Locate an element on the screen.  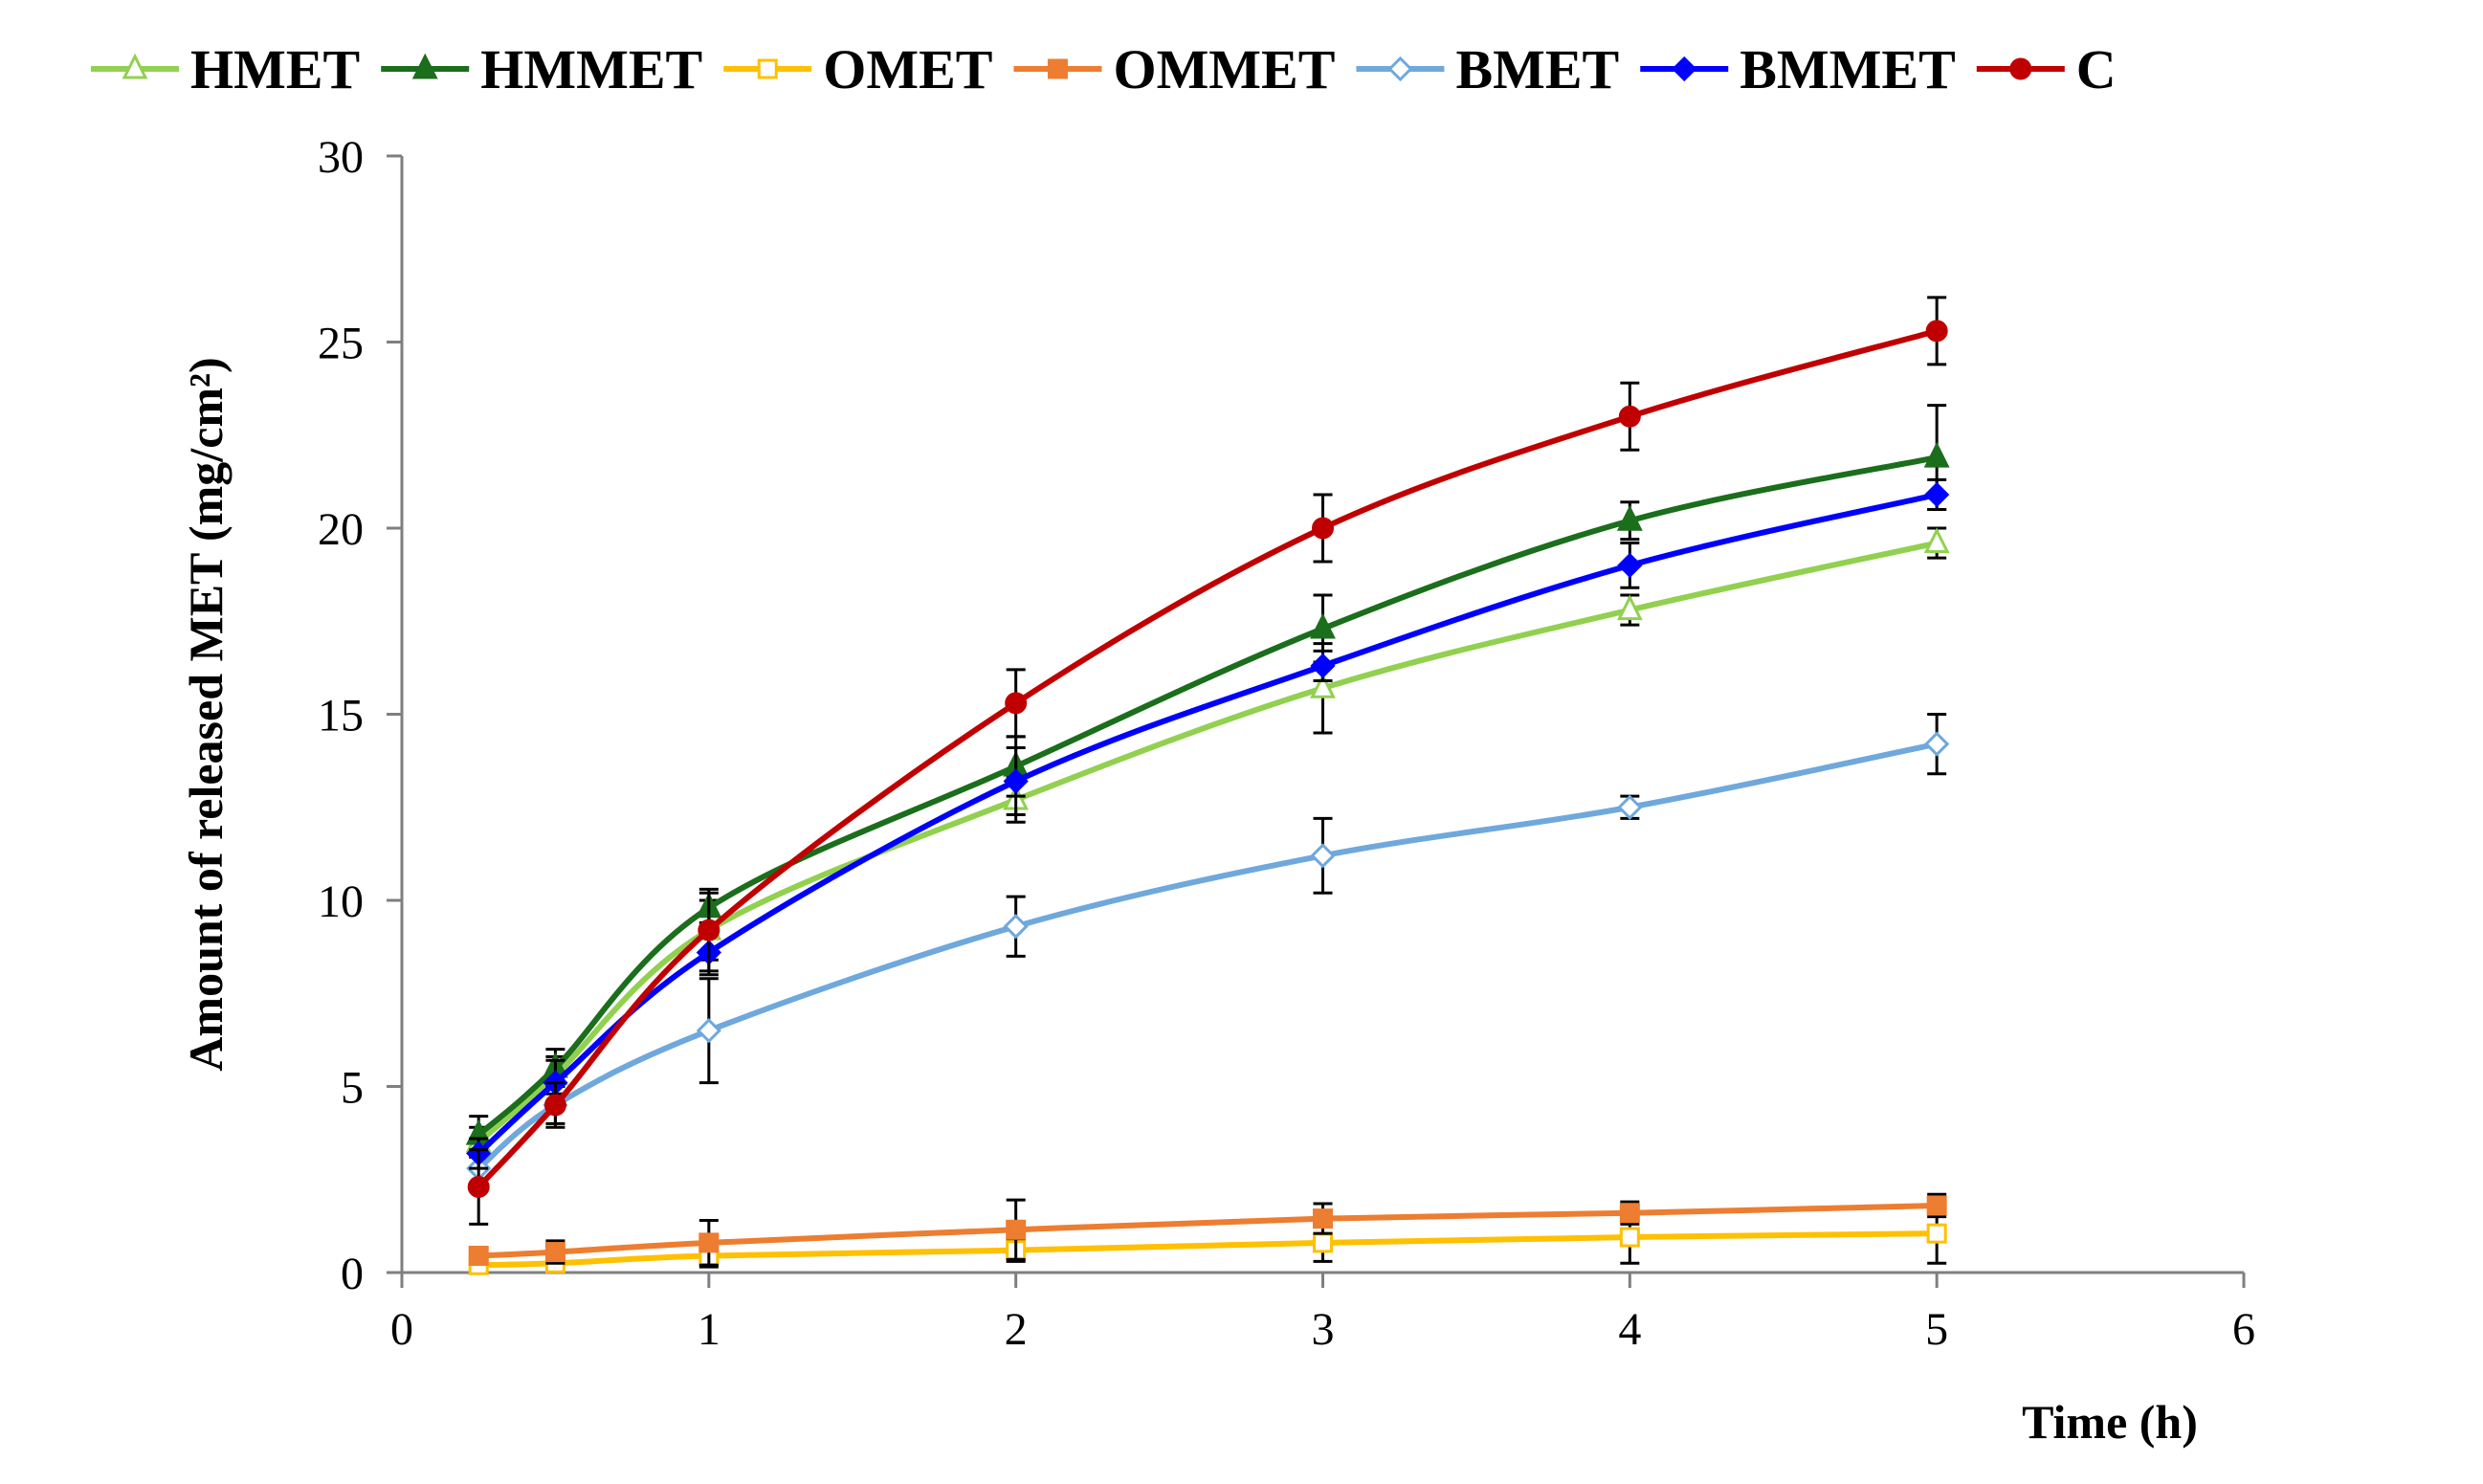
legend-label: HMET is located at coordinates (275, 69).